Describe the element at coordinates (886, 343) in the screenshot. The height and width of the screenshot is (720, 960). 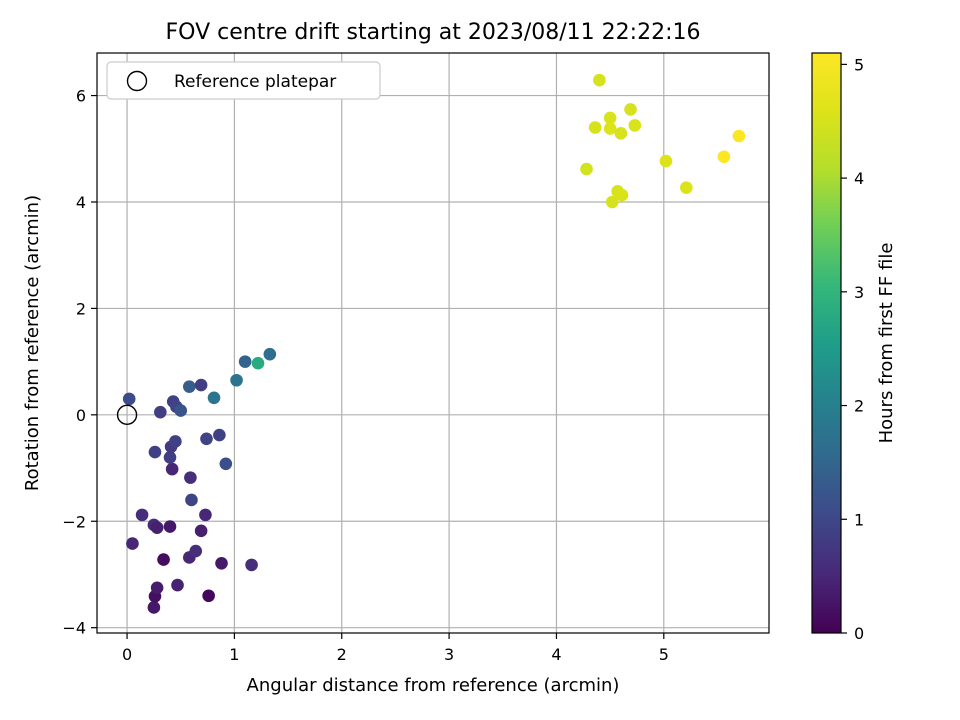
I see `colorbar-label: Hours from first FF file` at that location.